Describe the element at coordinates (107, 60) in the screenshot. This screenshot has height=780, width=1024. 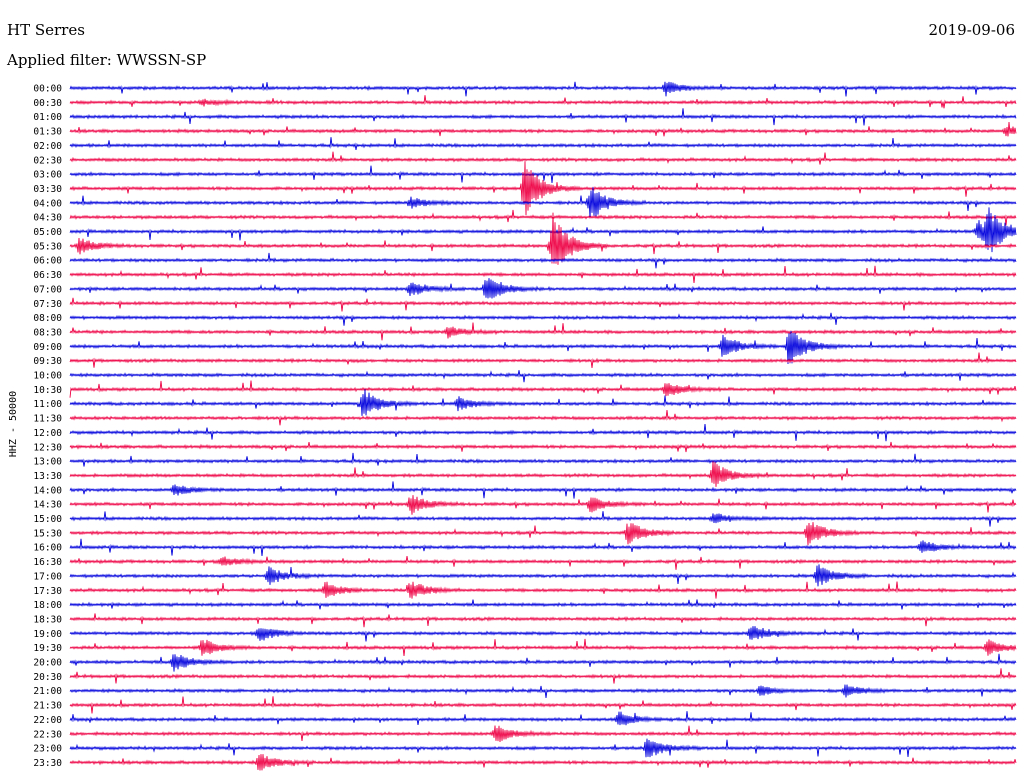
I see `filter-label: Applied filter: WWSSN-SP` at that location.